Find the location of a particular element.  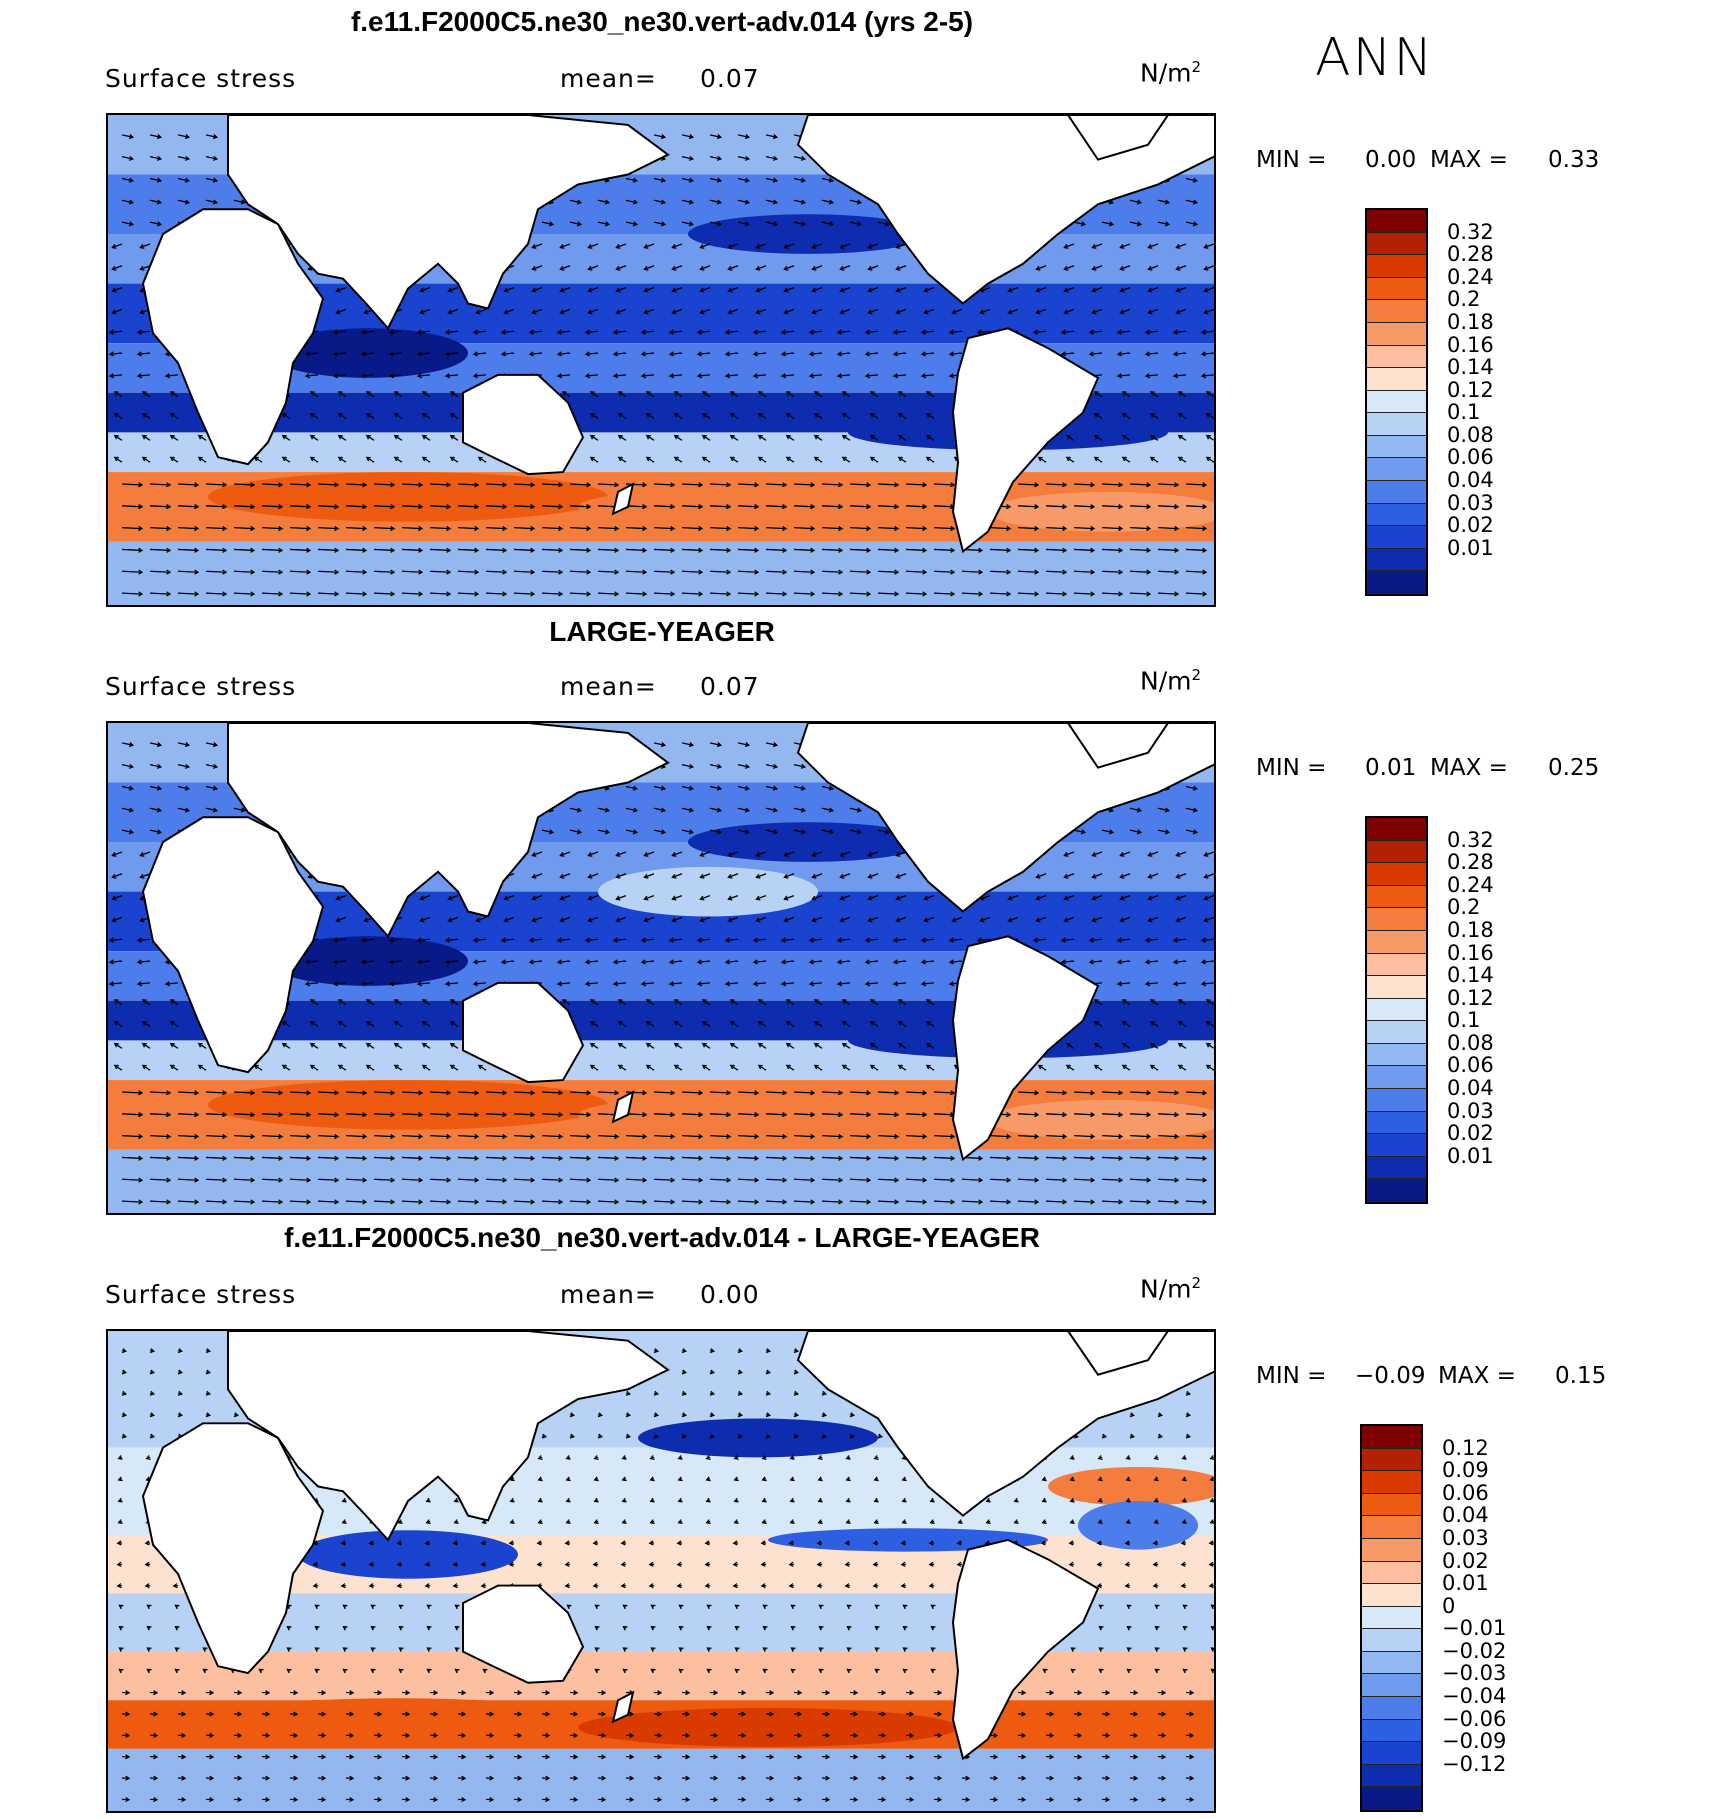

colorbar-level-label: 0 is located at coordinates (1449, 1605).